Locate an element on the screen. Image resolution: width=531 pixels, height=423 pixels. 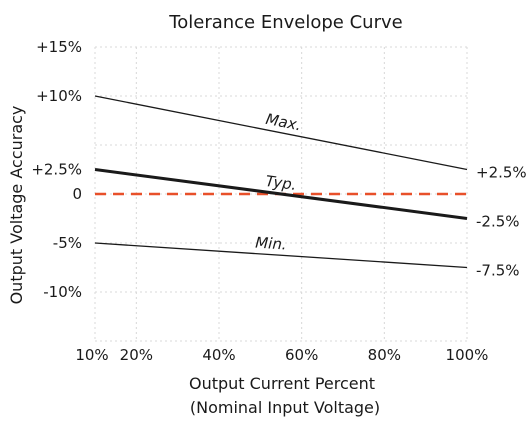
series-end-label: +2.5% is located at coordinates (501, 173).